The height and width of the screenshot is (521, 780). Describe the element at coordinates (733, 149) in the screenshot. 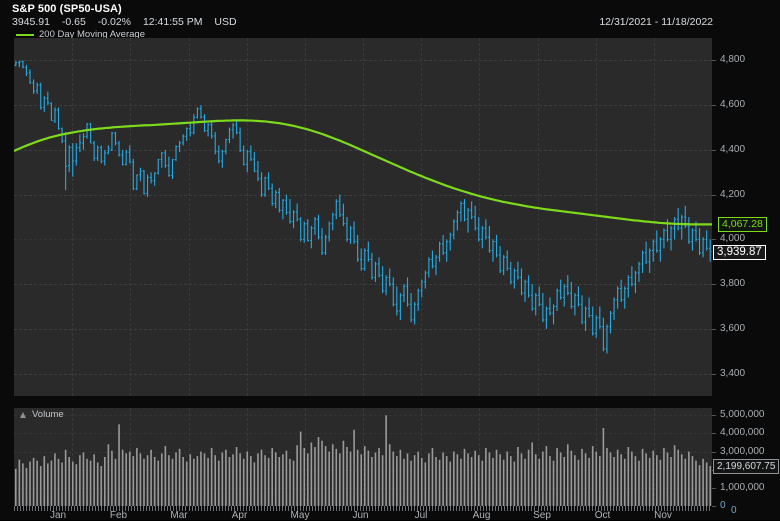

I see `price-axis-label: 4,400` at that location.